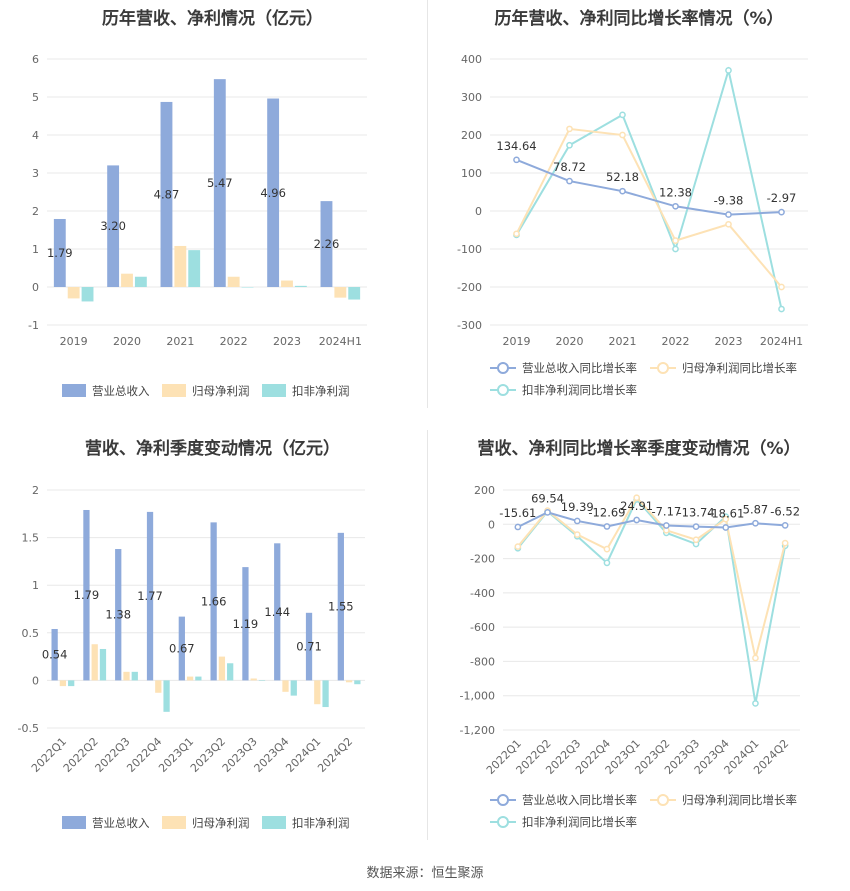 The image size is (850, 891). I want to click on y-tick-label: -300, so click(469, 325).